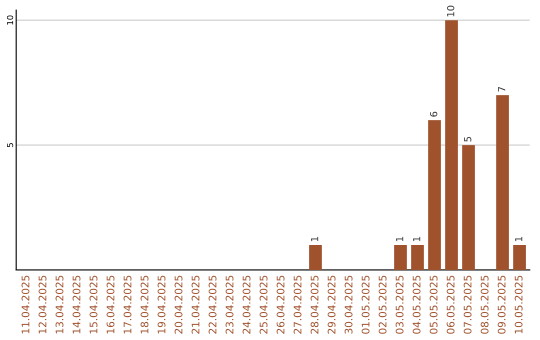  What do you see at coordinates (518, 305) in the screenshot?
I see `x-tick-label: 10.05.2025` at bounding box center [518, 305].